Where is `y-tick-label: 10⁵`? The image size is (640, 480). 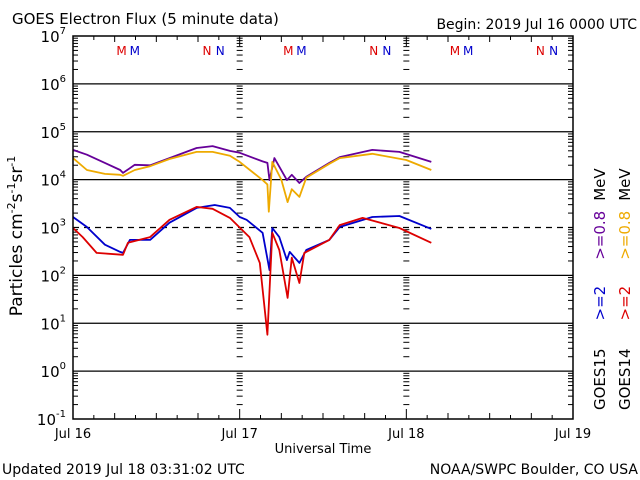
y-tick-label: 10⁵ is located at coordinates (53, 132).